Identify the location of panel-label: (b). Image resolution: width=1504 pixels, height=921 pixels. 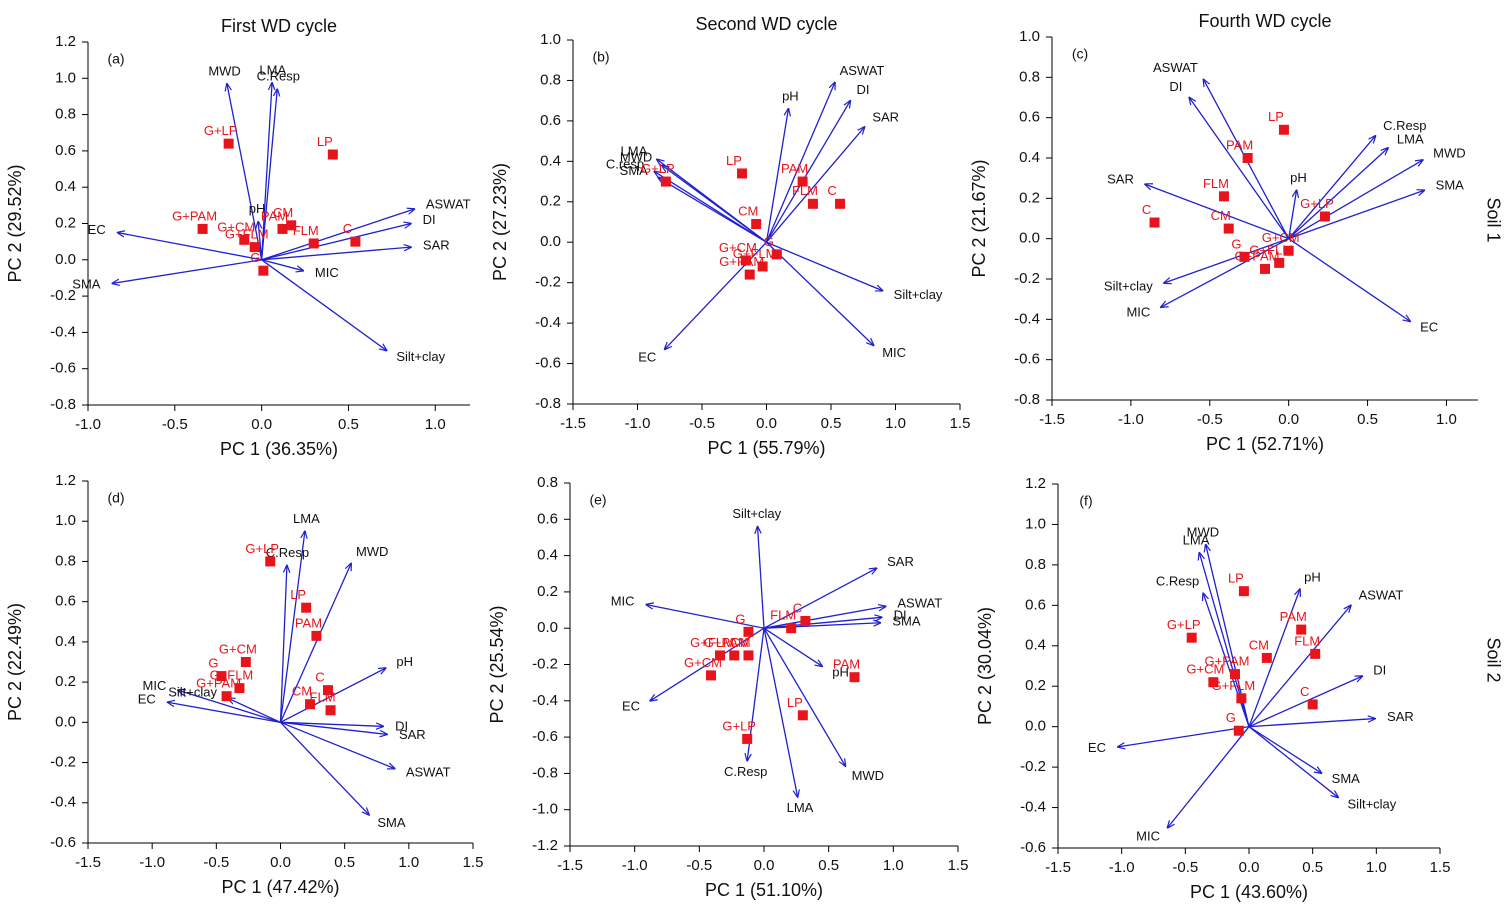
(600, 57).